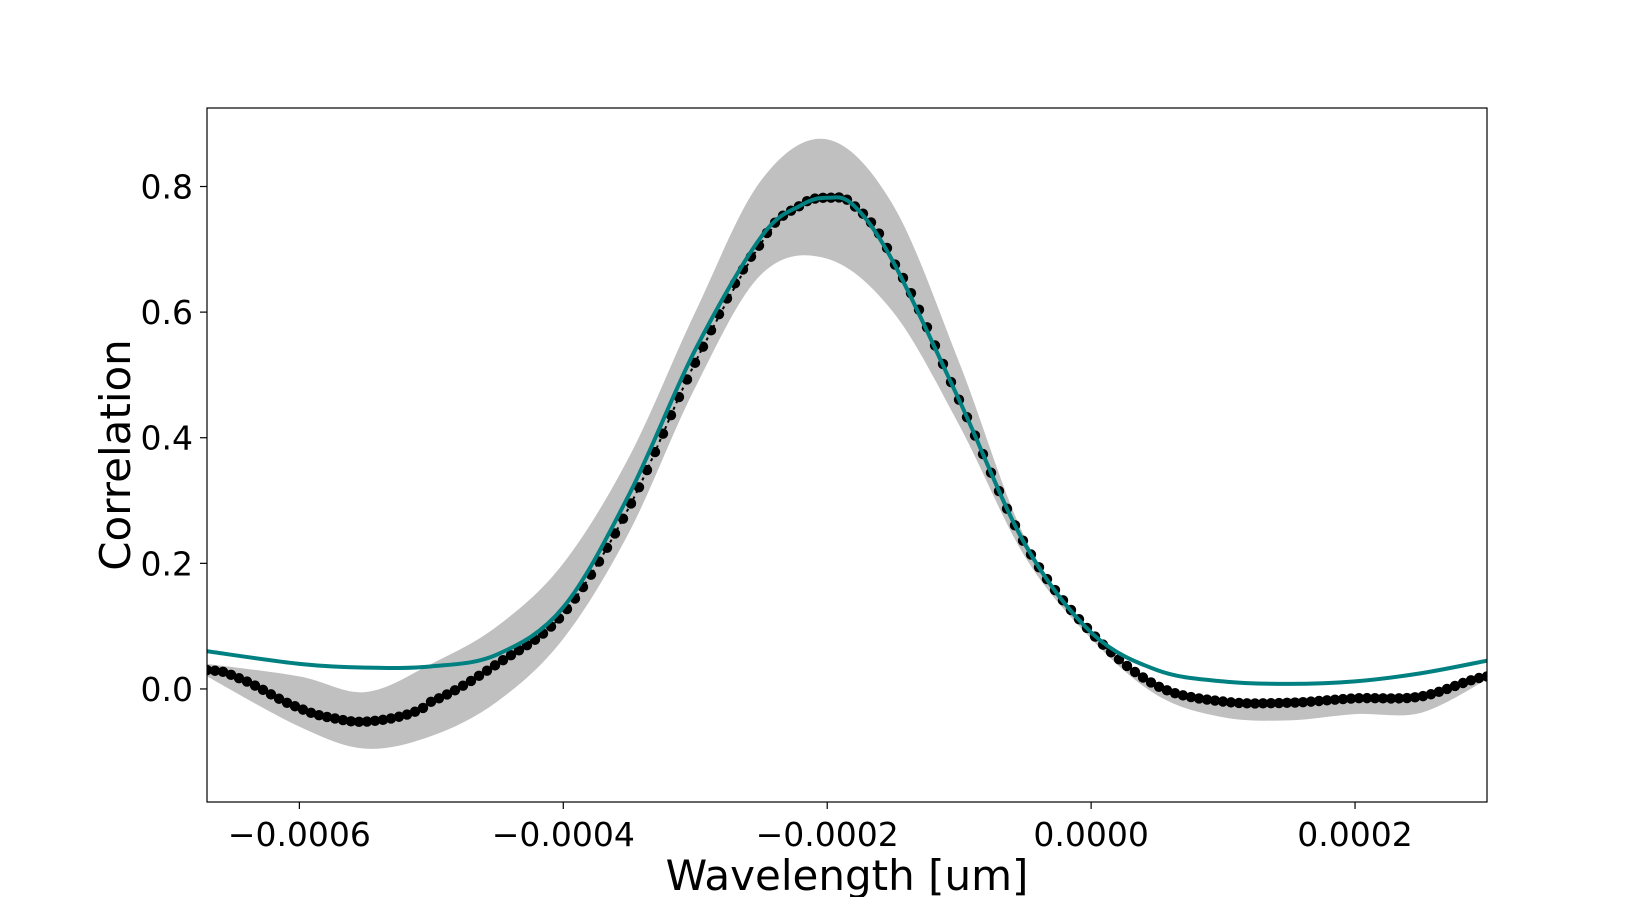 This screenshot has height=897, width=1642. I want to click on y-tick-label: 0.2, so click(167, 563).